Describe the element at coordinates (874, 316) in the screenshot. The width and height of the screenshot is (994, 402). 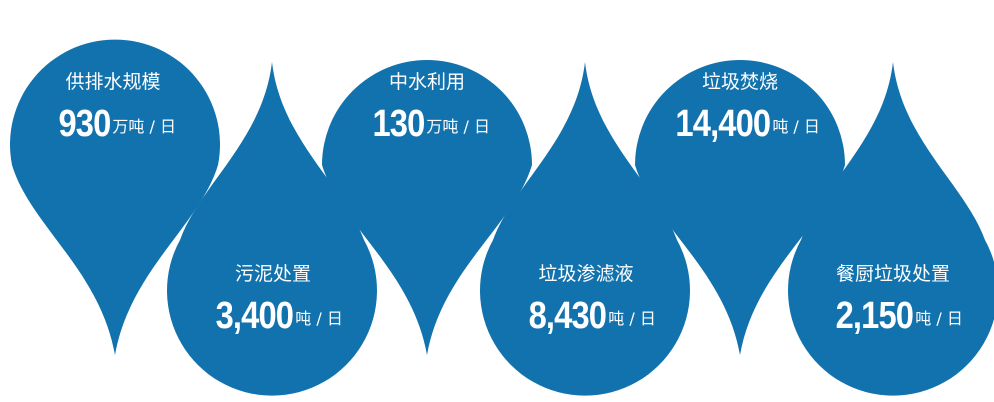
I see `drop-value: 2,150` at that location.